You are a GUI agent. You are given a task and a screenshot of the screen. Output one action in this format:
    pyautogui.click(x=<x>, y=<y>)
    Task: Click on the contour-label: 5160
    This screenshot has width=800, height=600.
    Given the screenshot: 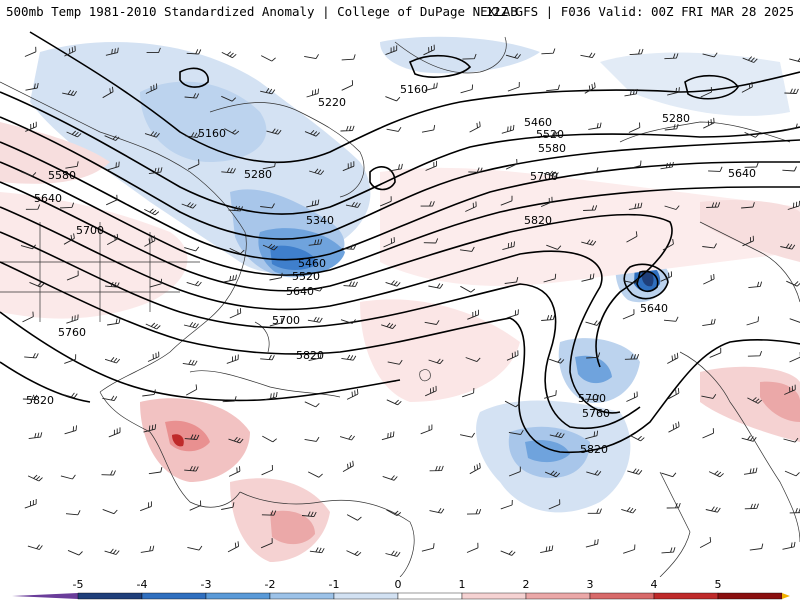 What is the action you would take?
    pyautogui.click(x=212, y=133)
    